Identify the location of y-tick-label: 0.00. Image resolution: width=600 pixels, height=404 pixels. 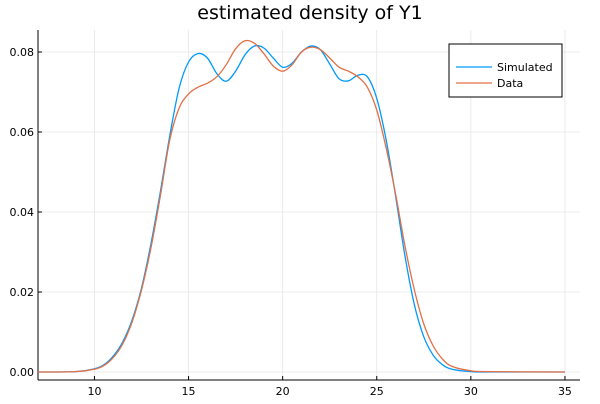
(22, 372).